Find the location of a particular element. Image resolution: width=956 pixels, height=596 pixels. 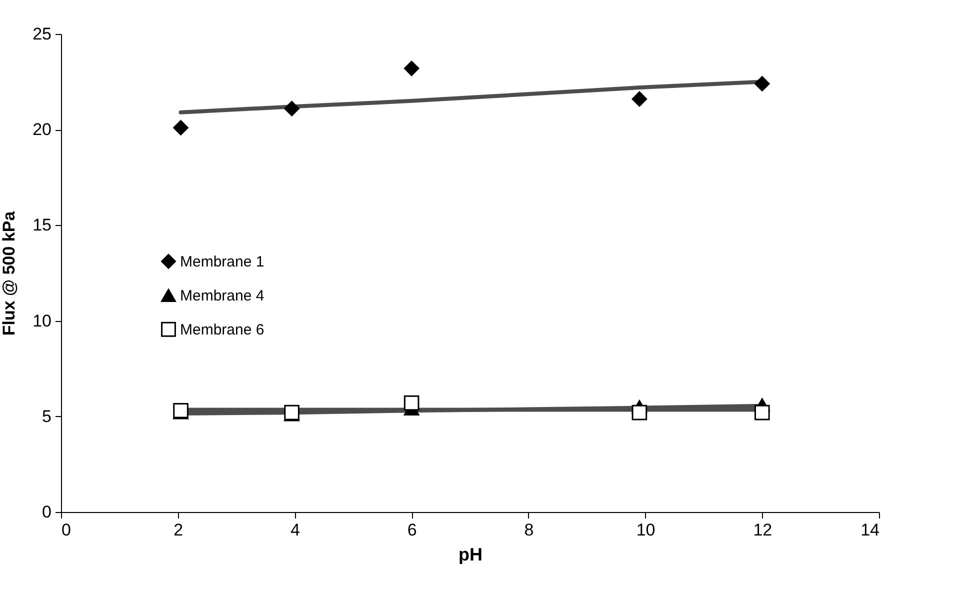

x-tick-label: 8 is located at coordinates (529, 530).